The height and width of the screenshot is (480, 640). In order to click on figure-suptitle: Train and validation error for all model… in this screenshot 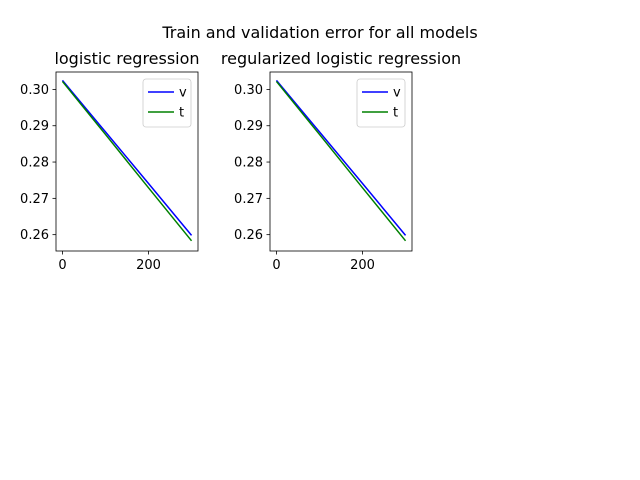, I will do `click(319, 32)`.